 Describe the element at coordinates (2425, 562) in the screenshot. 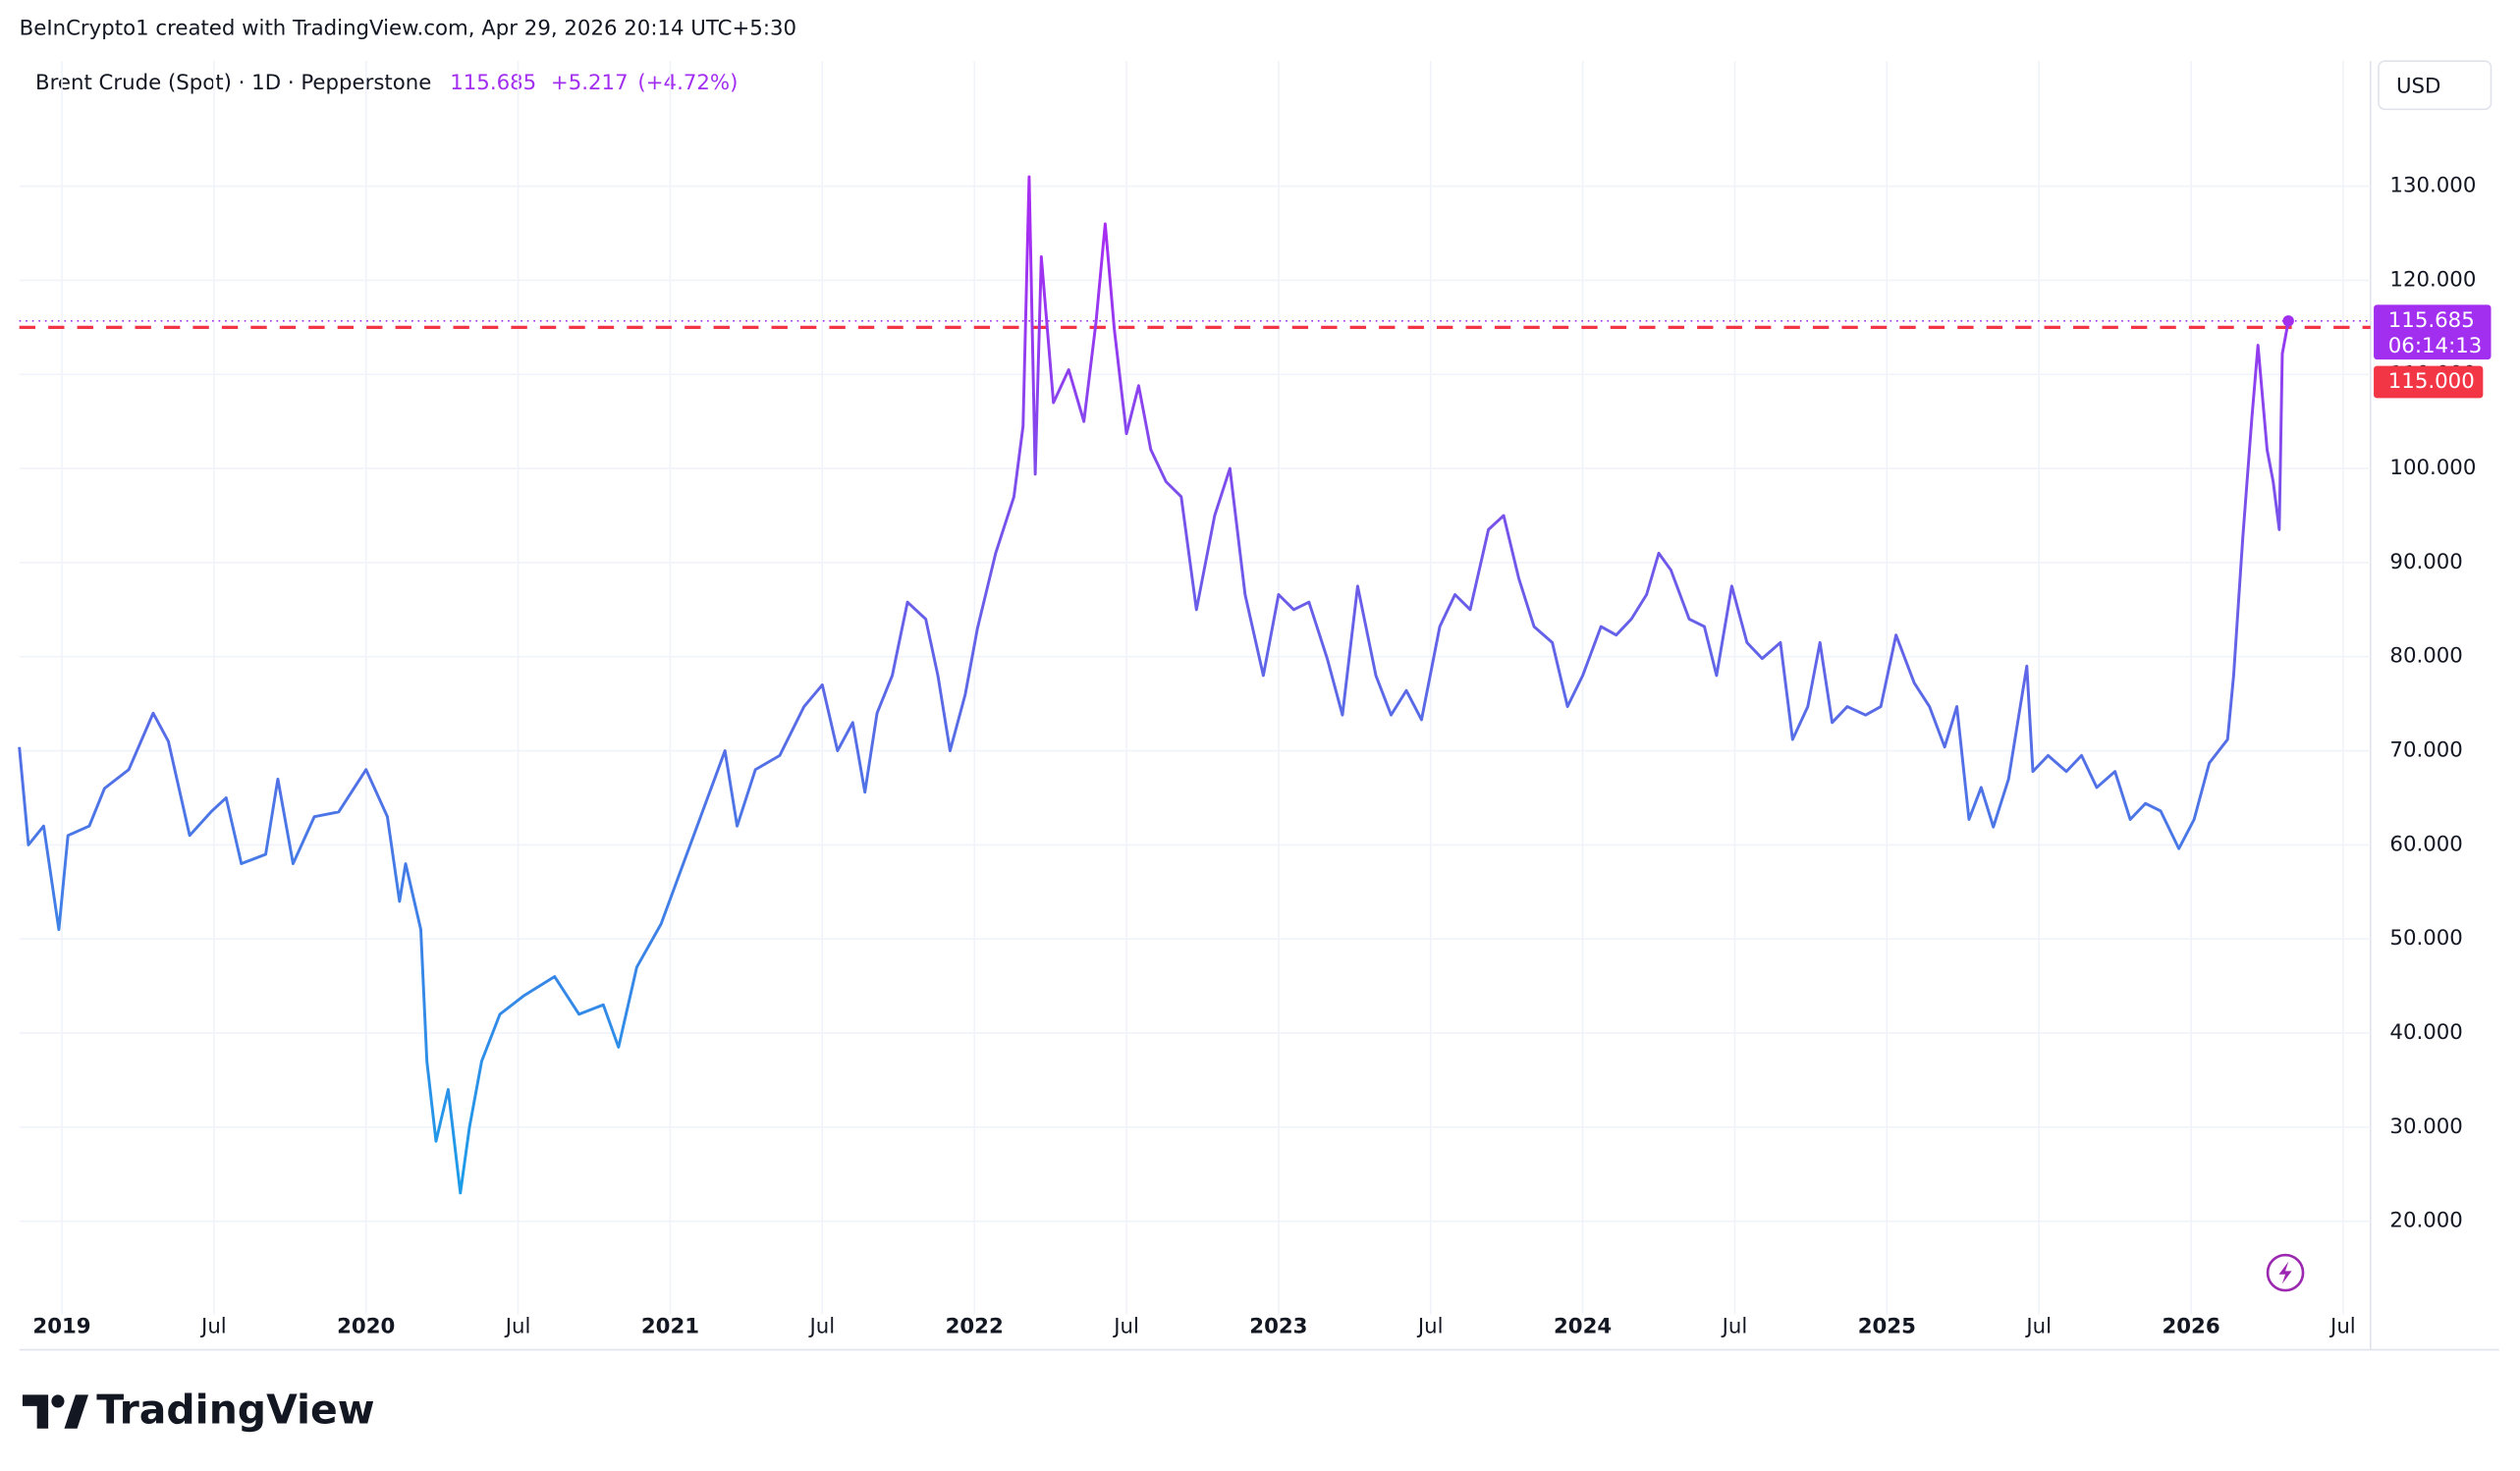

I see `y-tick-label: 90.000` at that location.